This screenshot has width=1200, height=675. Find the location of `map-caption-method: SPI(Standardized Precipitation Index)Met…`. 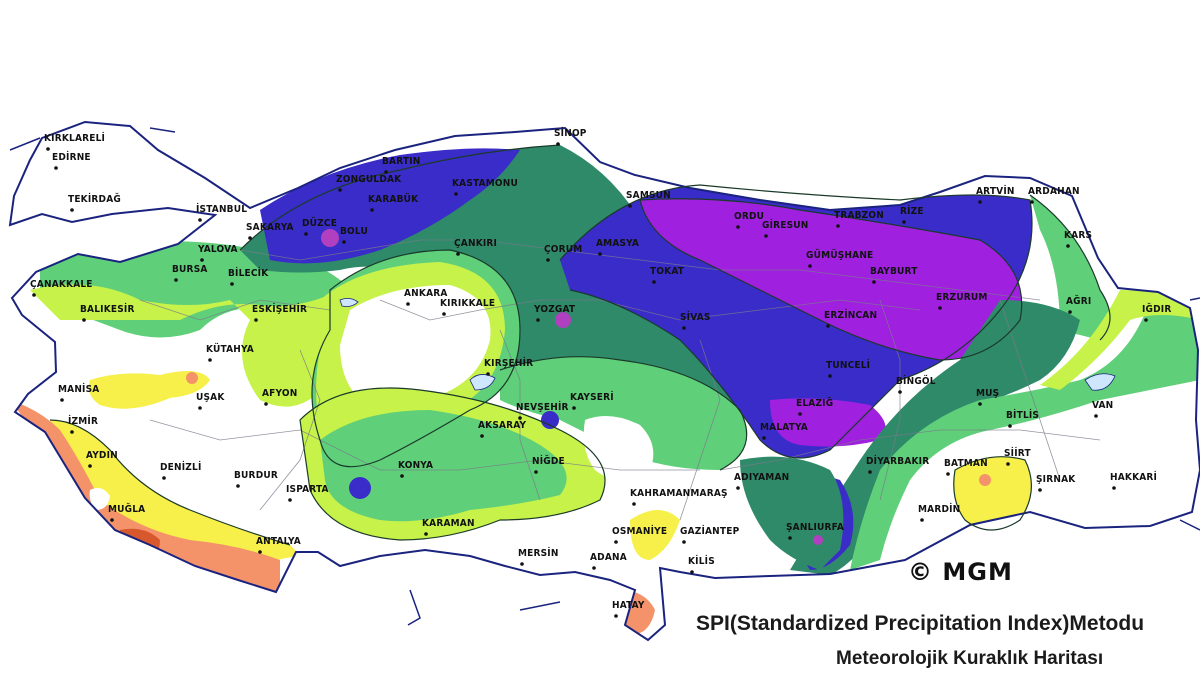

map-caption-method: SPI(Standardized Precipitation Index)Met… is located at coordinates (920, 623).